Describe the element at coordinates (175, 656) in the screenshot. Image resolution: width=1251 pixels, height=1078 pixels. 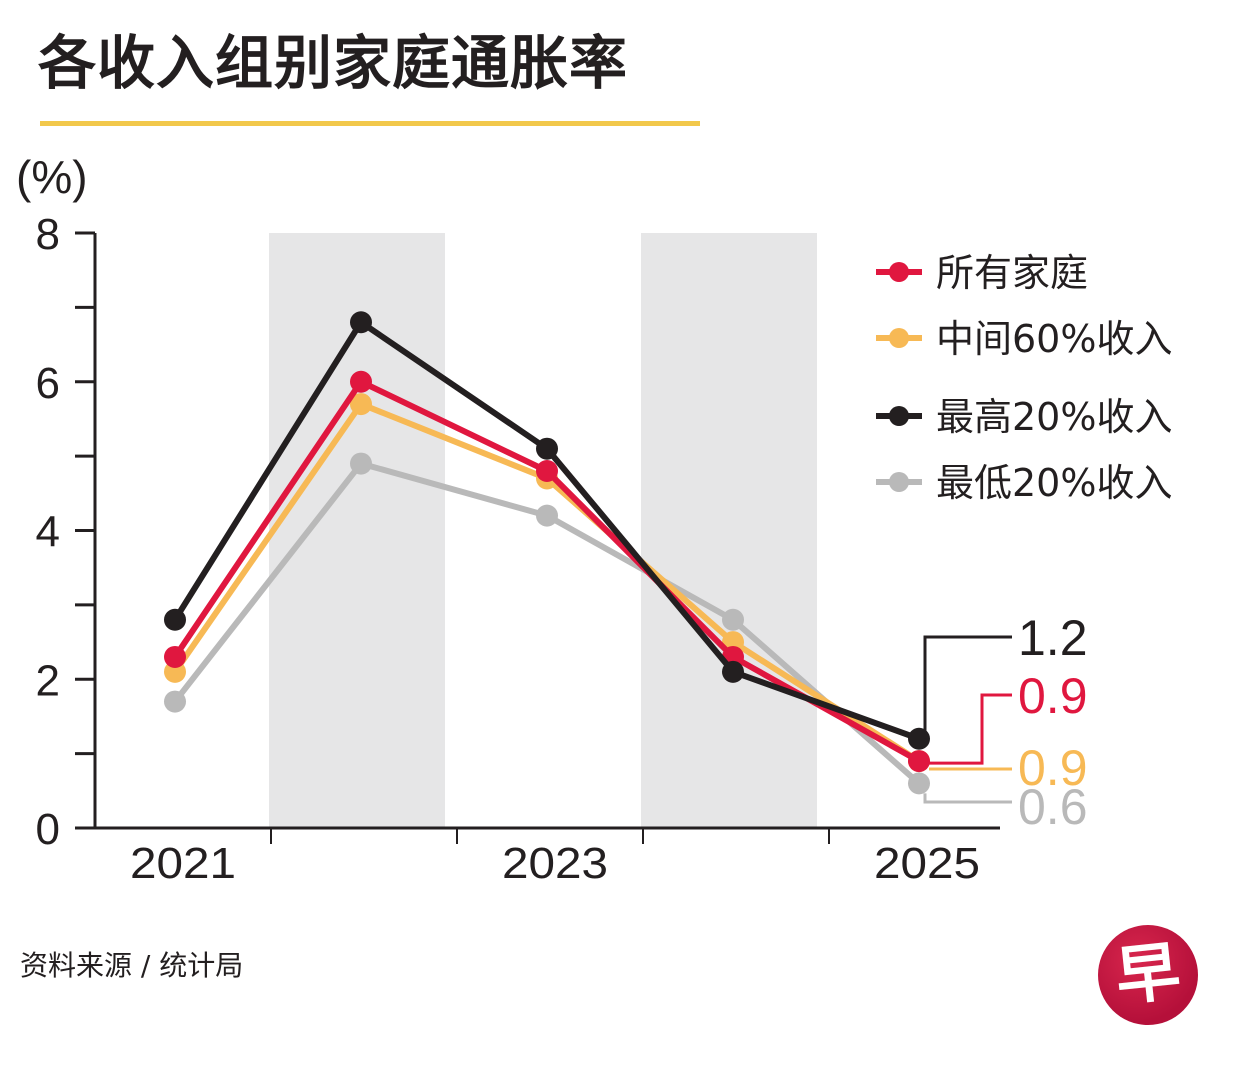
I see `data-point-all_households-2021` at that location.